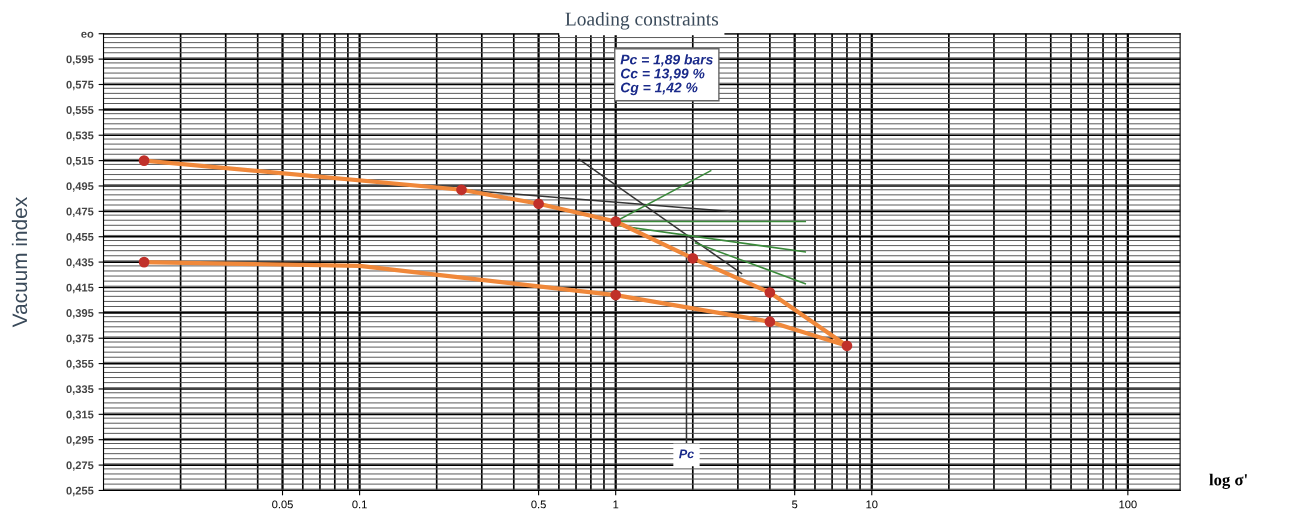 This screenshot has height=519, width=1294. What do you see at coordinates (80, 339) in the screenshot?
I see `y-tick-label: 0,375` at bounding box center [80, 339].